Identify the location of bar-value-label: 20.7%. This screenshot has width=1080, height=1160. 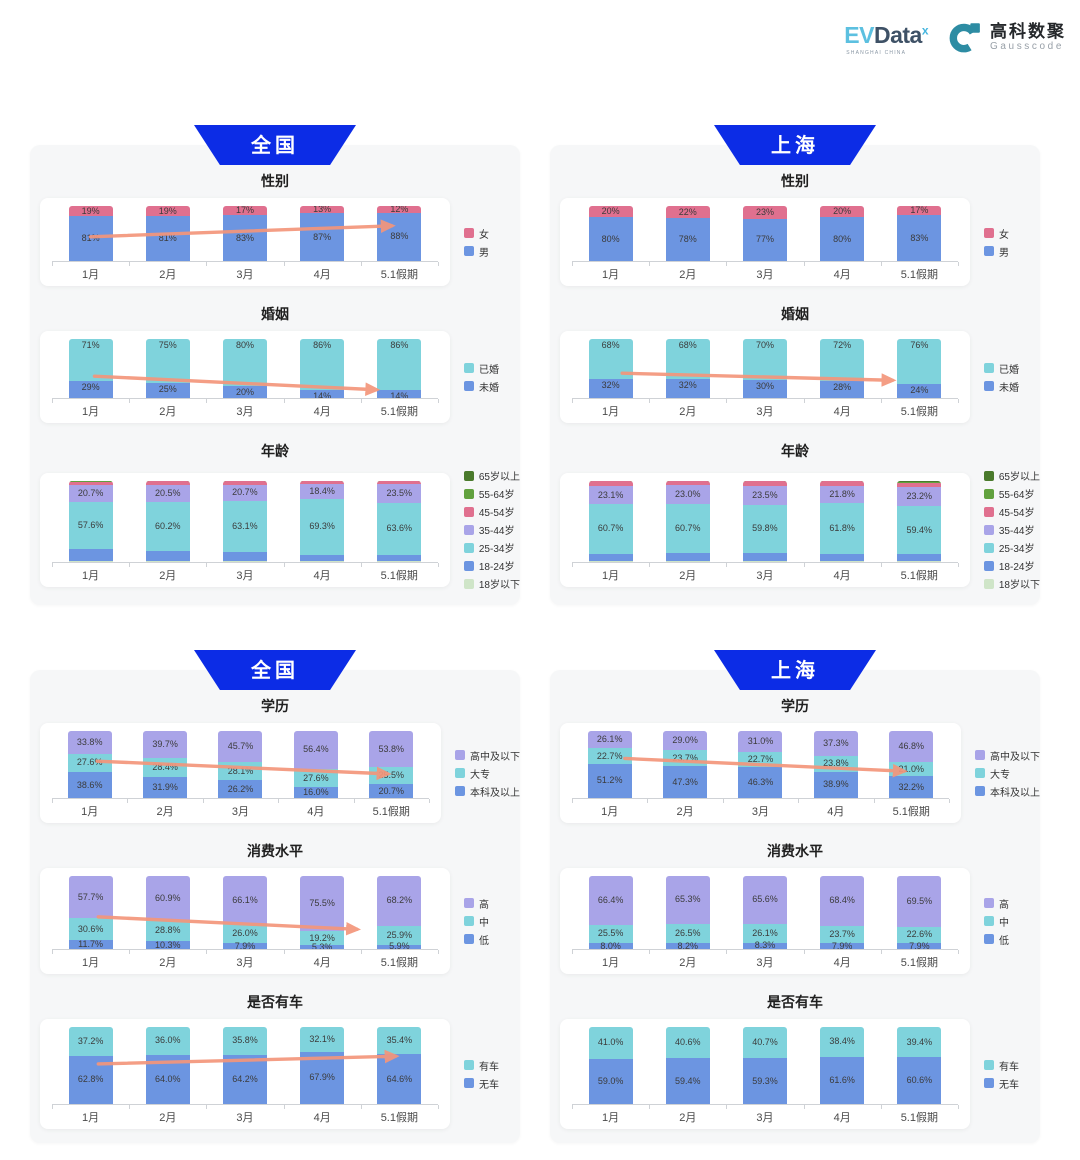
(245, 492).